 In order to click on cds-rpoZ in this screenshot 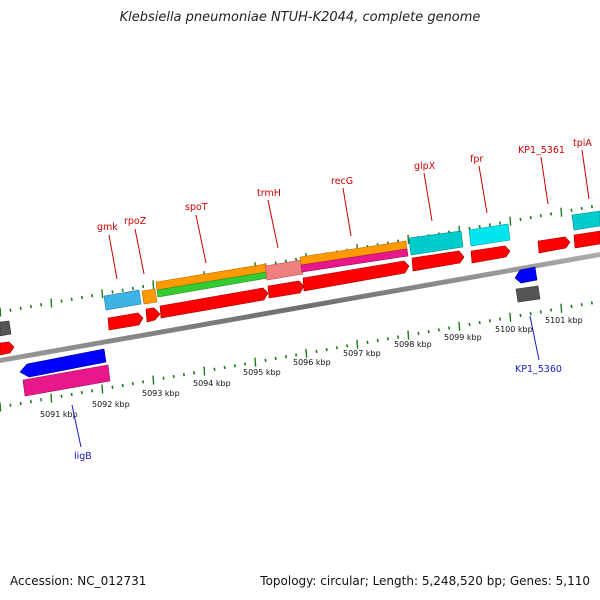, I will do `click(153, 315)`.